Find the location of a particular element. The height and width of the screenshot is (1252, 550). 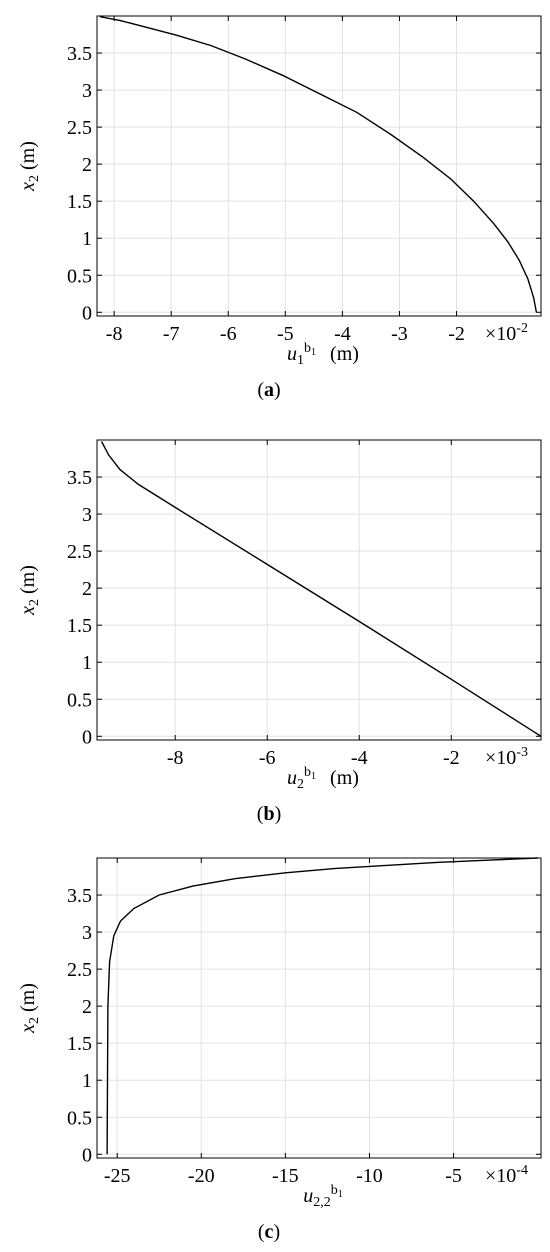

chart-b-y-tick-label: 1.5 is located at coordinates (79, 626).